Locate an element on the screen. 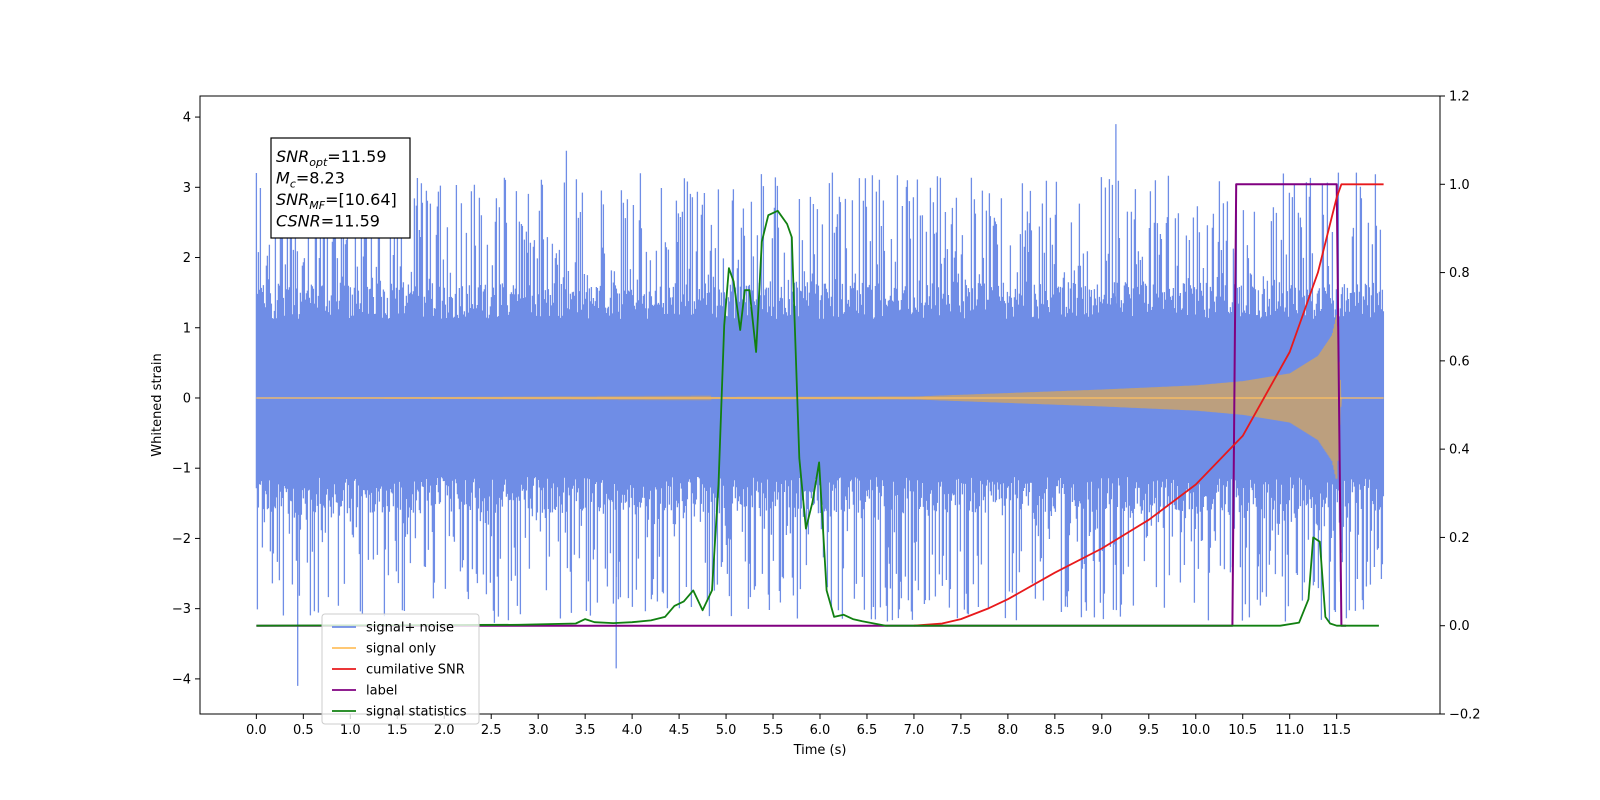  y2-tick-label: 1.0 is located at coordinates (1459, 185).